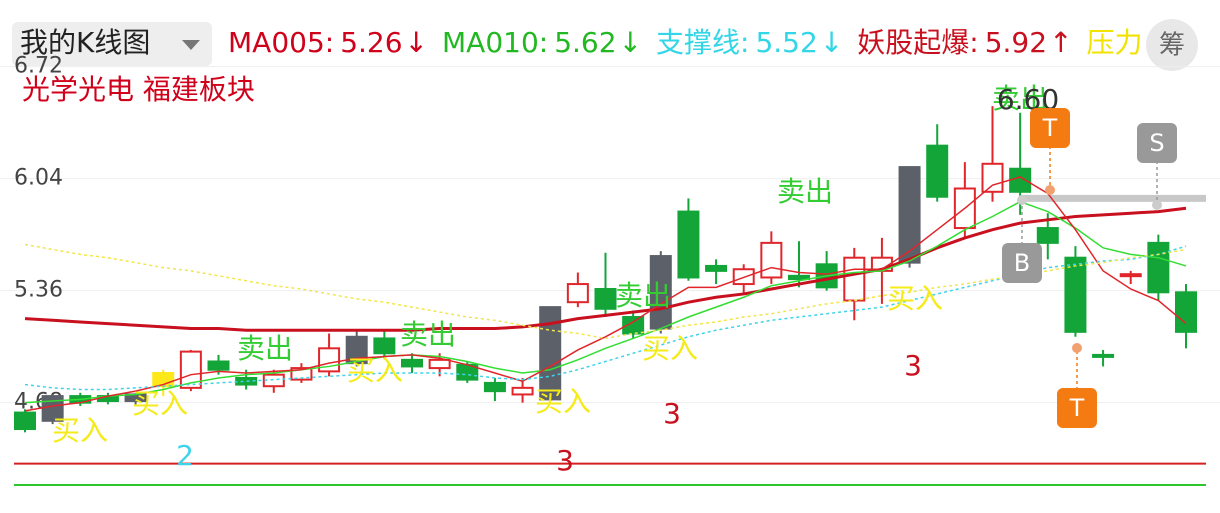 Image resolution: width=1220 pixels, height=513 pixels. Describe the element at coordinates (585, 42) in the screenshot. I see `legend-value: 5.62` at that location.